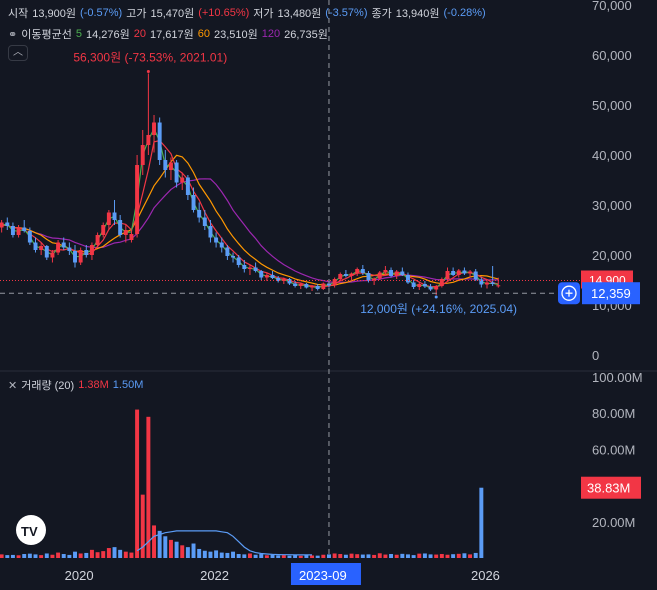  I want to click on crosshair-price-badge, so click(611, 293).